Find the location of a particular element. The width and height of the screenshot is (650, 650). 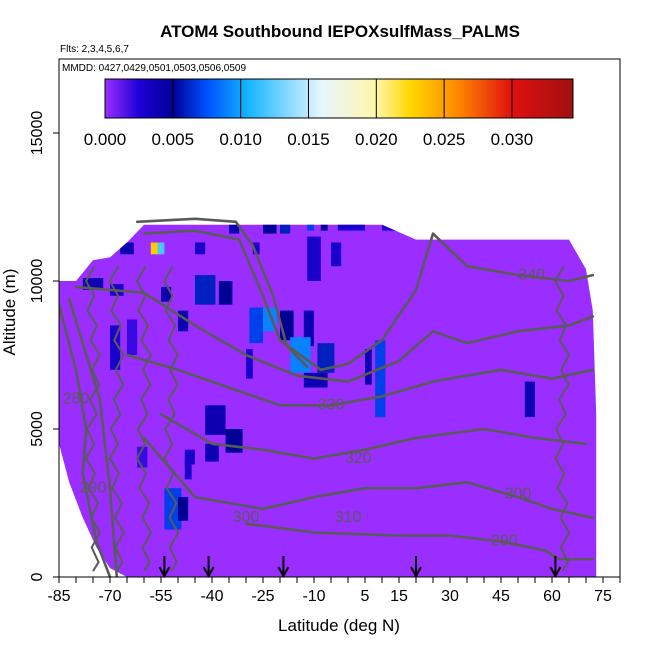

colorbar-tick-label: 0.000 is located at coordinates (105, 139).